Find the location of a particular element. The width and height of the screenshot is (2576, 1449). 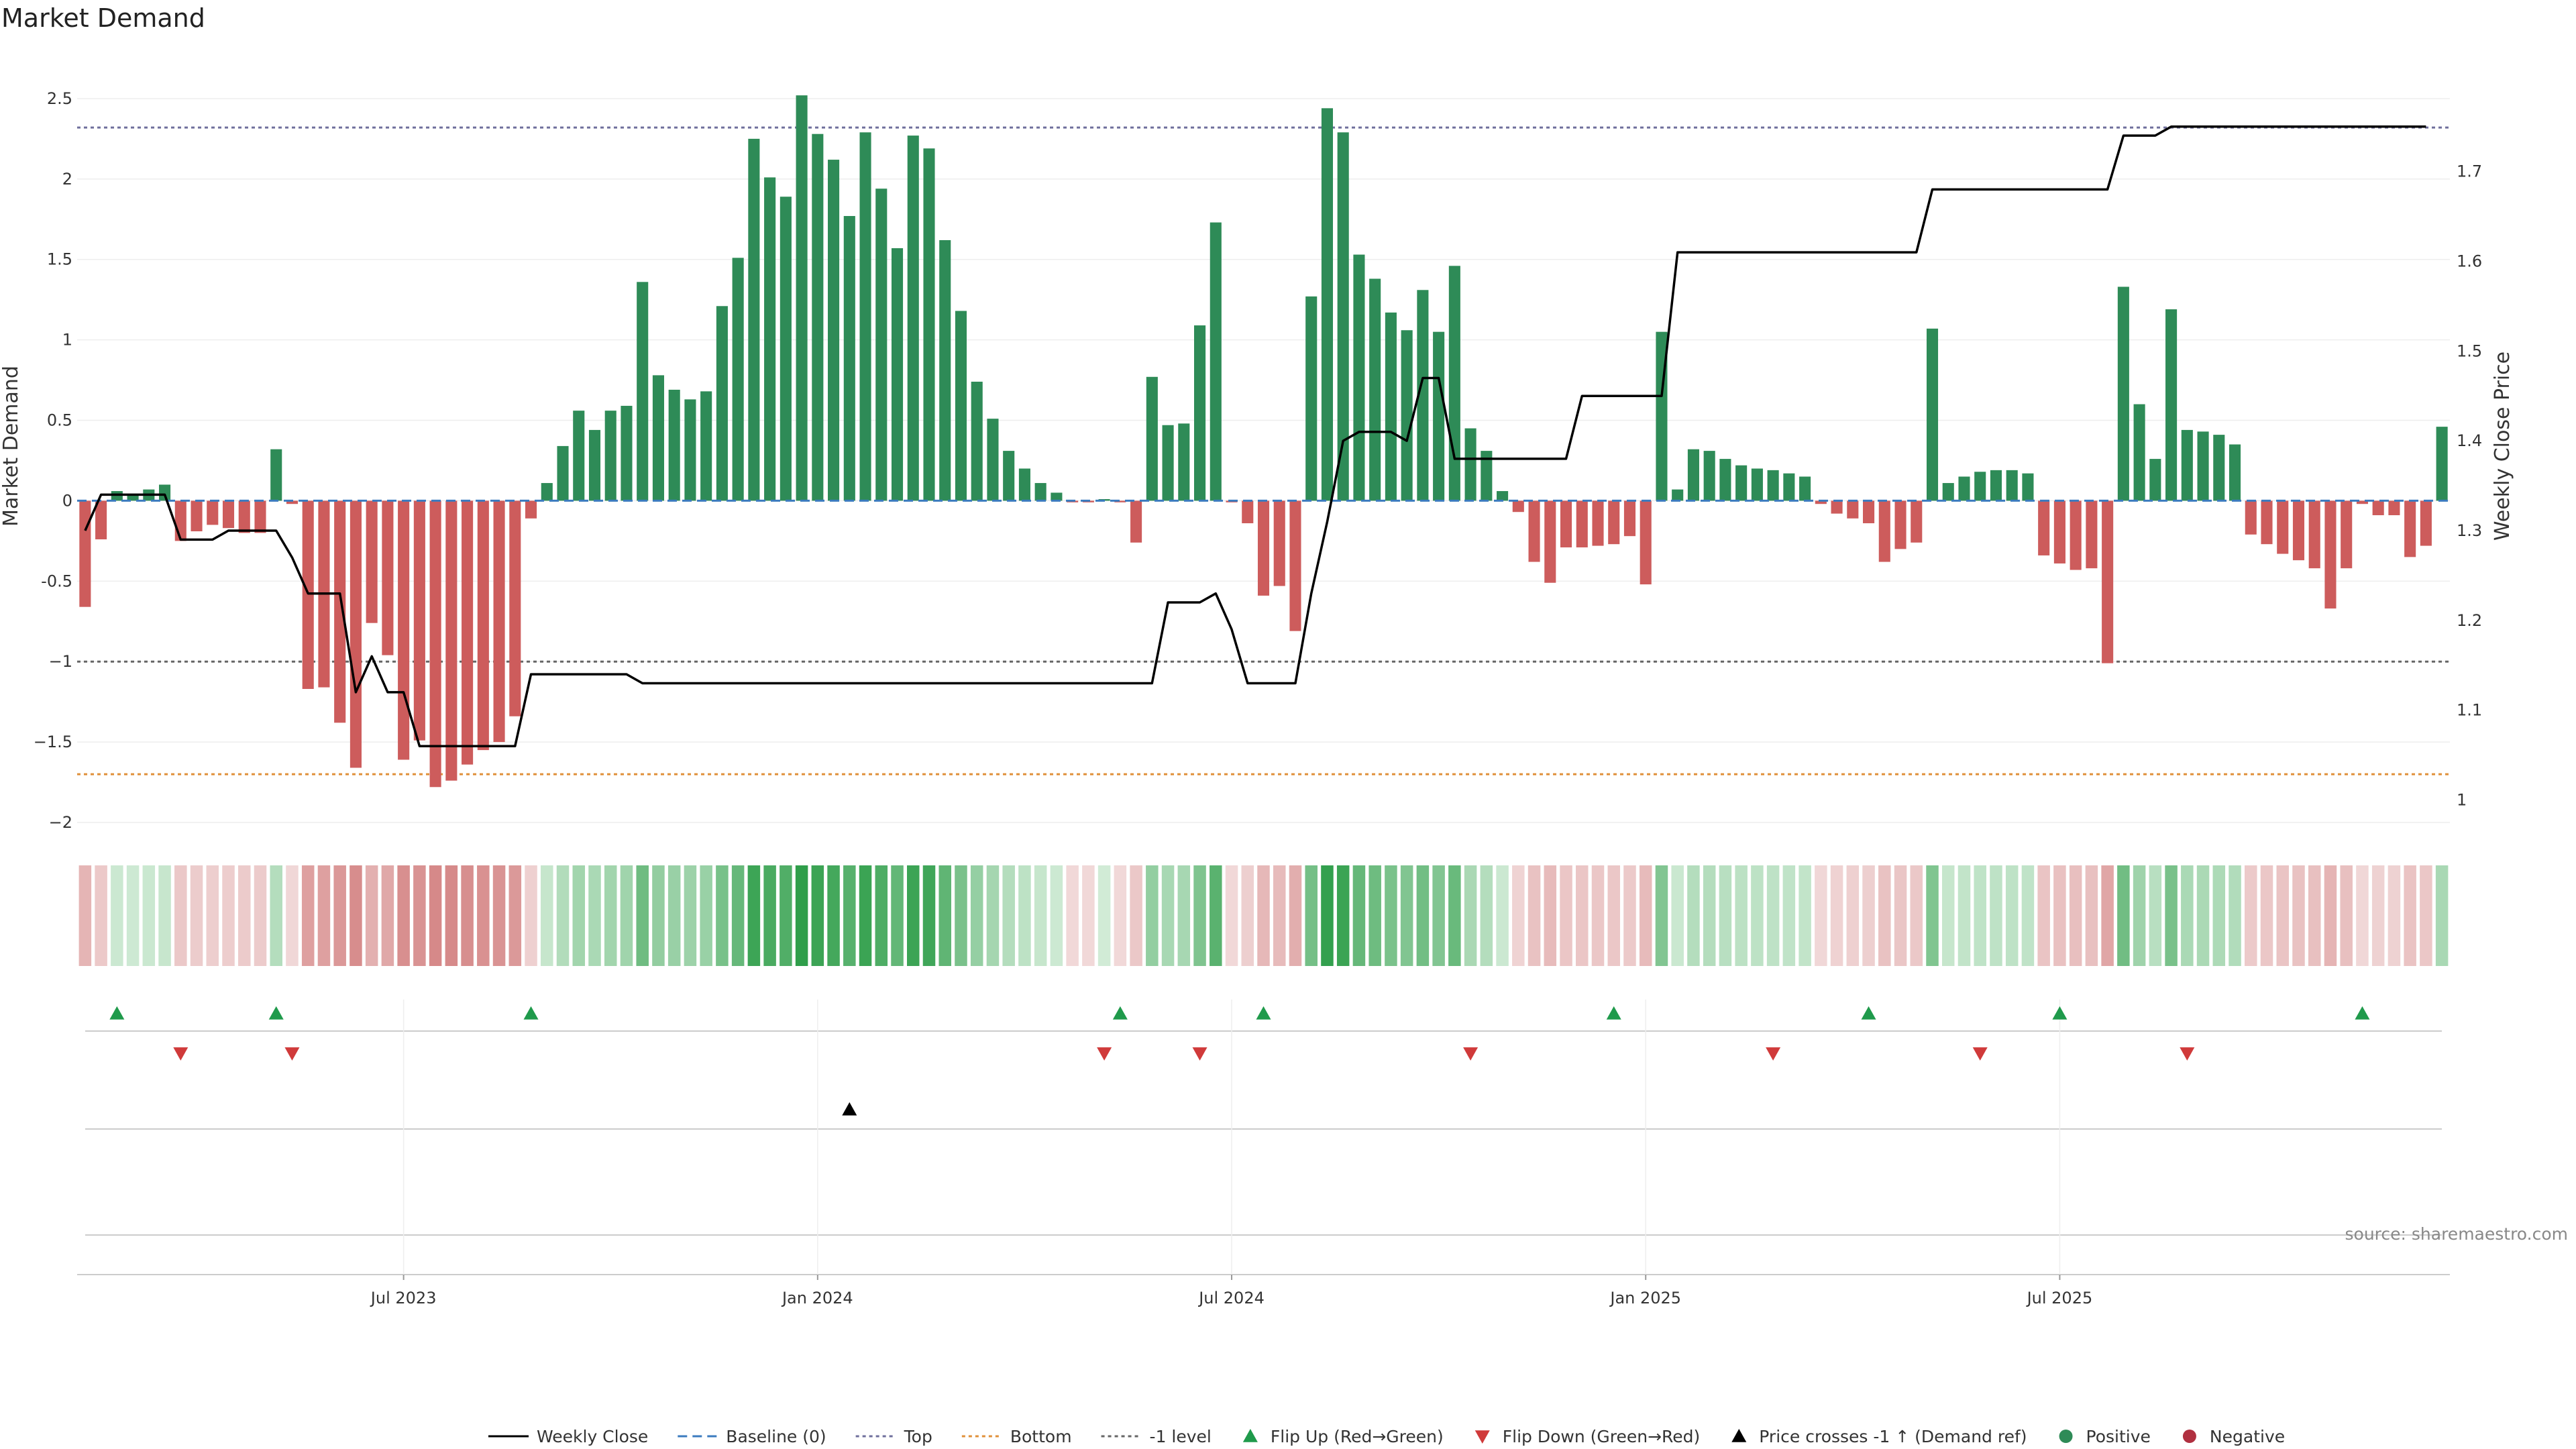

right-tick-label: 1.6 is located at coordinates (2469, 261).